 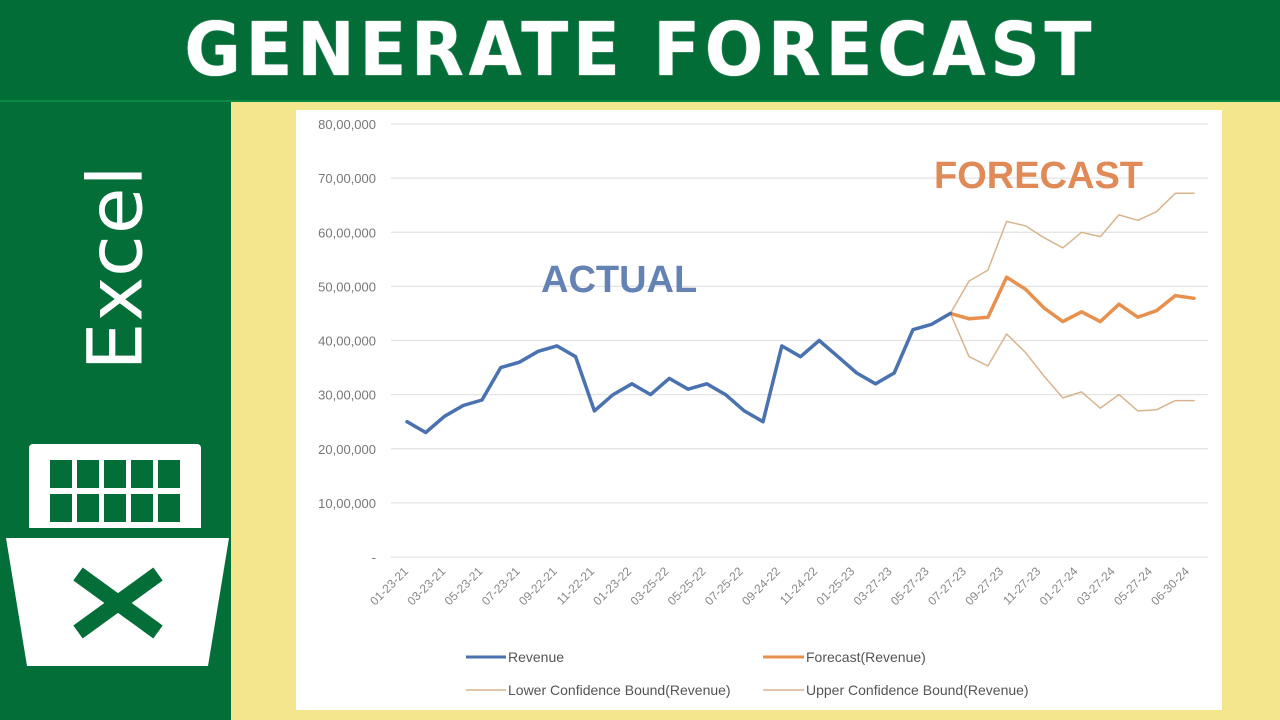 I want to click on actual-annotation: ACTUAL, so click(x=619, y=280).